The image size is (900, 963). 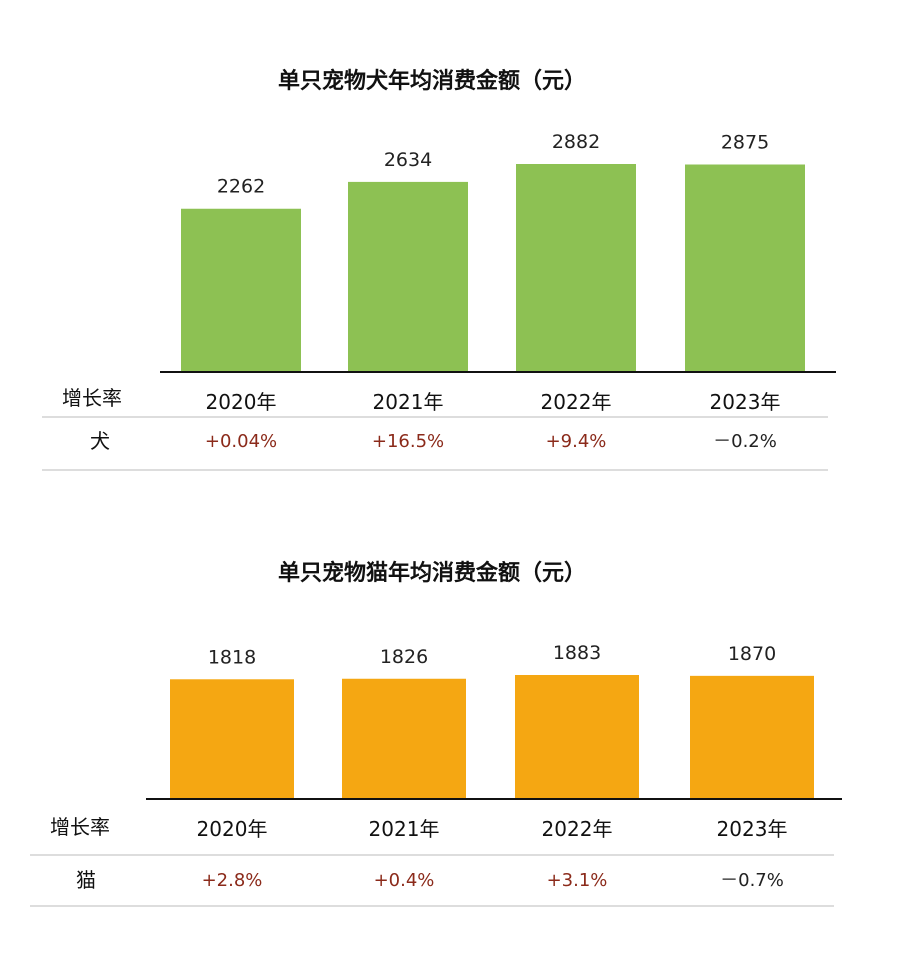 What do you see at coordinates (241, 441) in the screenshot?
I see `dog-growth-rate: +0.04%` at bounding box center [241, 441].